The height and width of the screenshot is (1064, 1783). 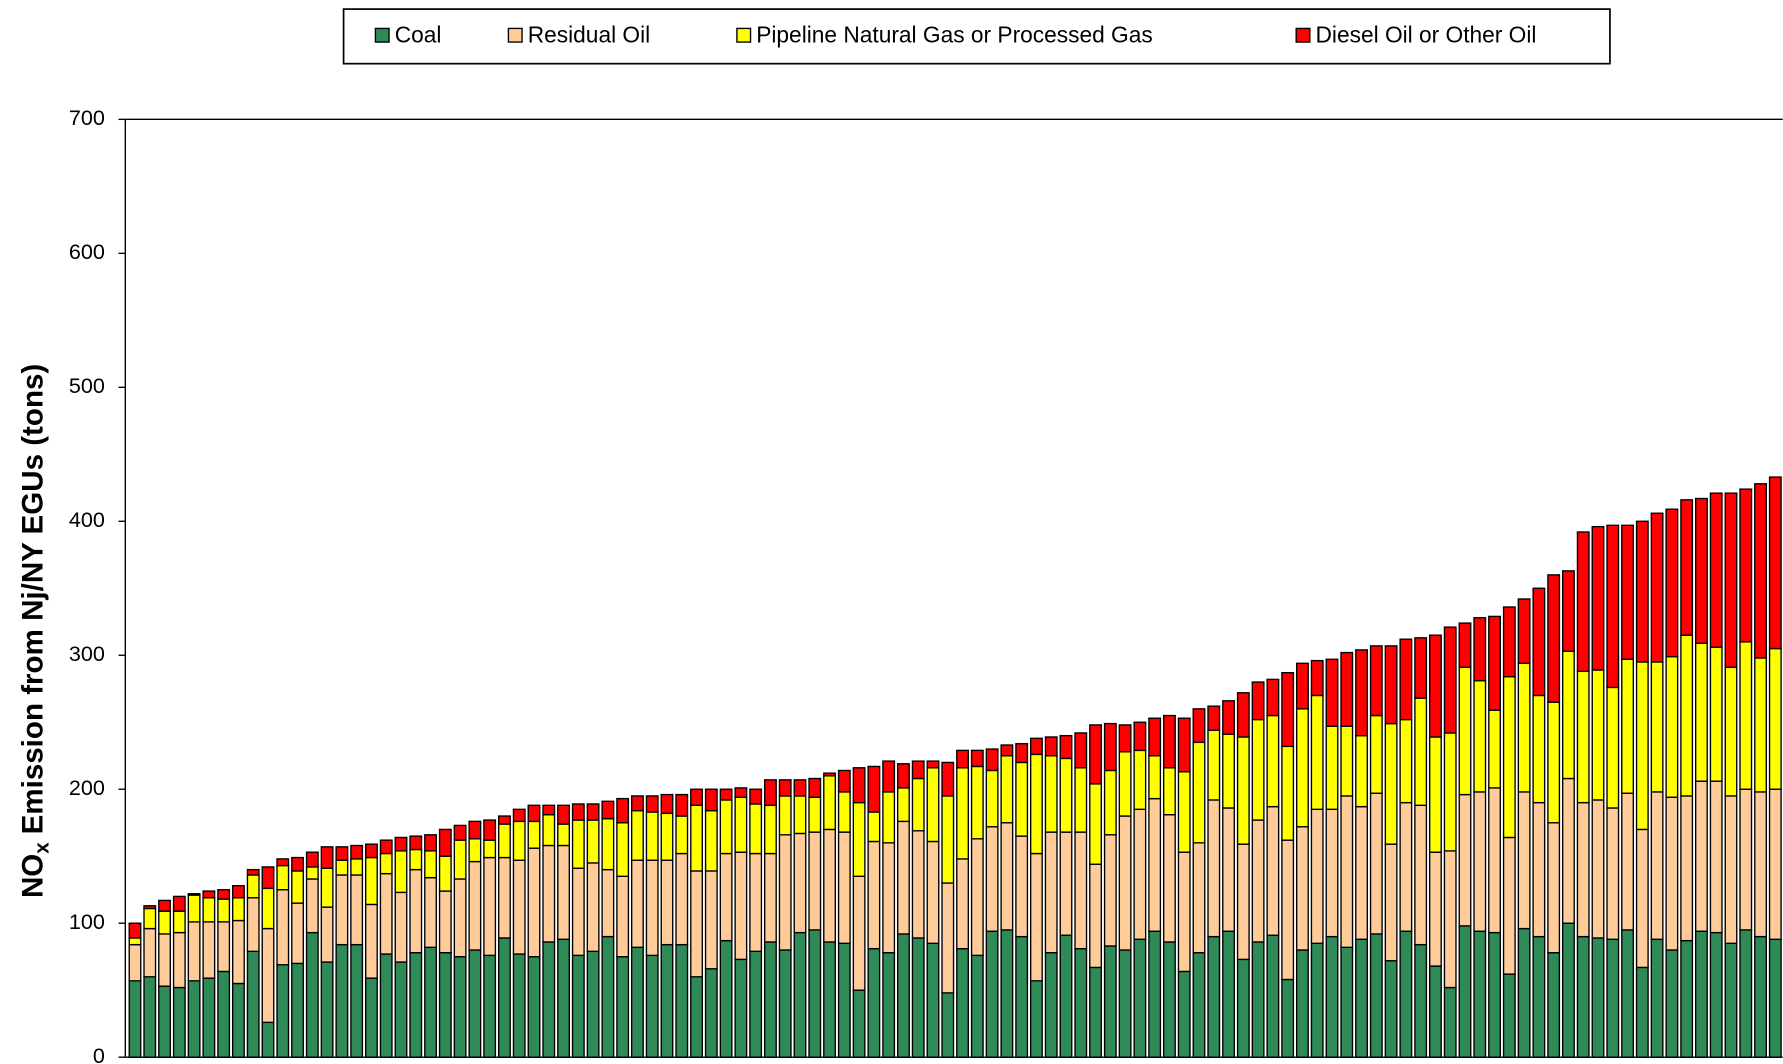 What do you see at coordinates (87, 385) in the screenshot?
I see `y-tick-label: 500` at bounding box center [87, 385].